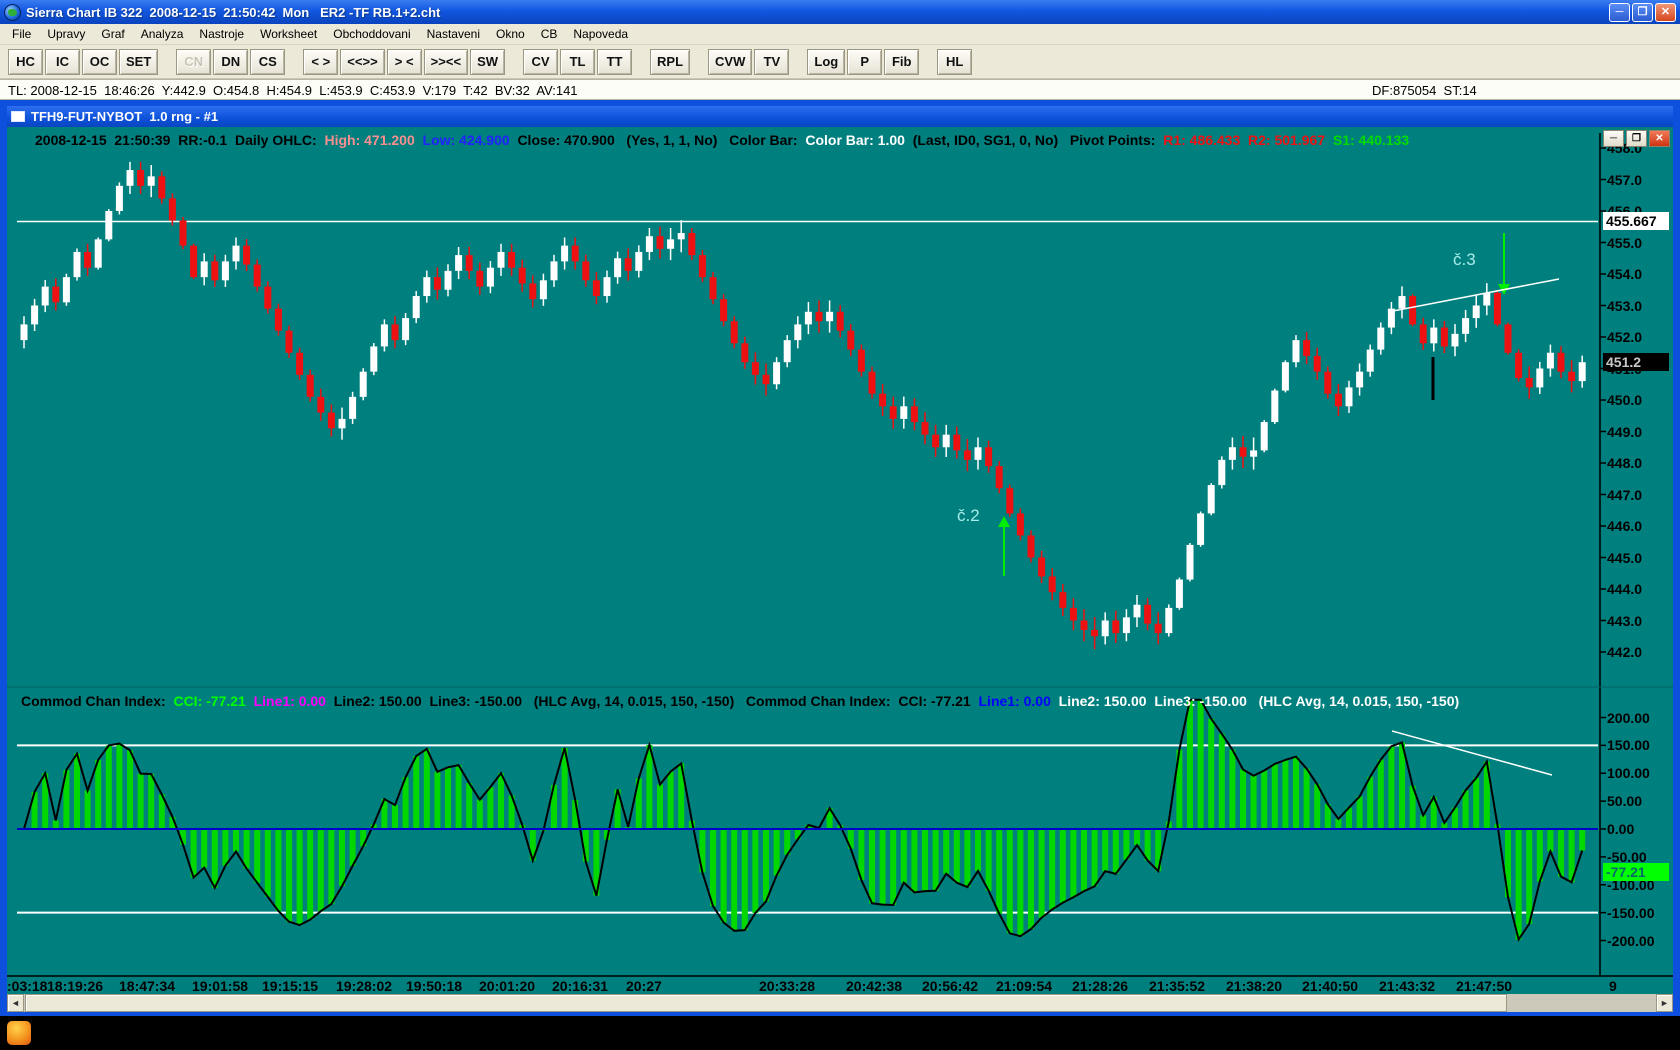 The width and height of the screenshot is (1680, 1050). I want to click on header-segment: Commod Chan Index:, so click(97, 701).